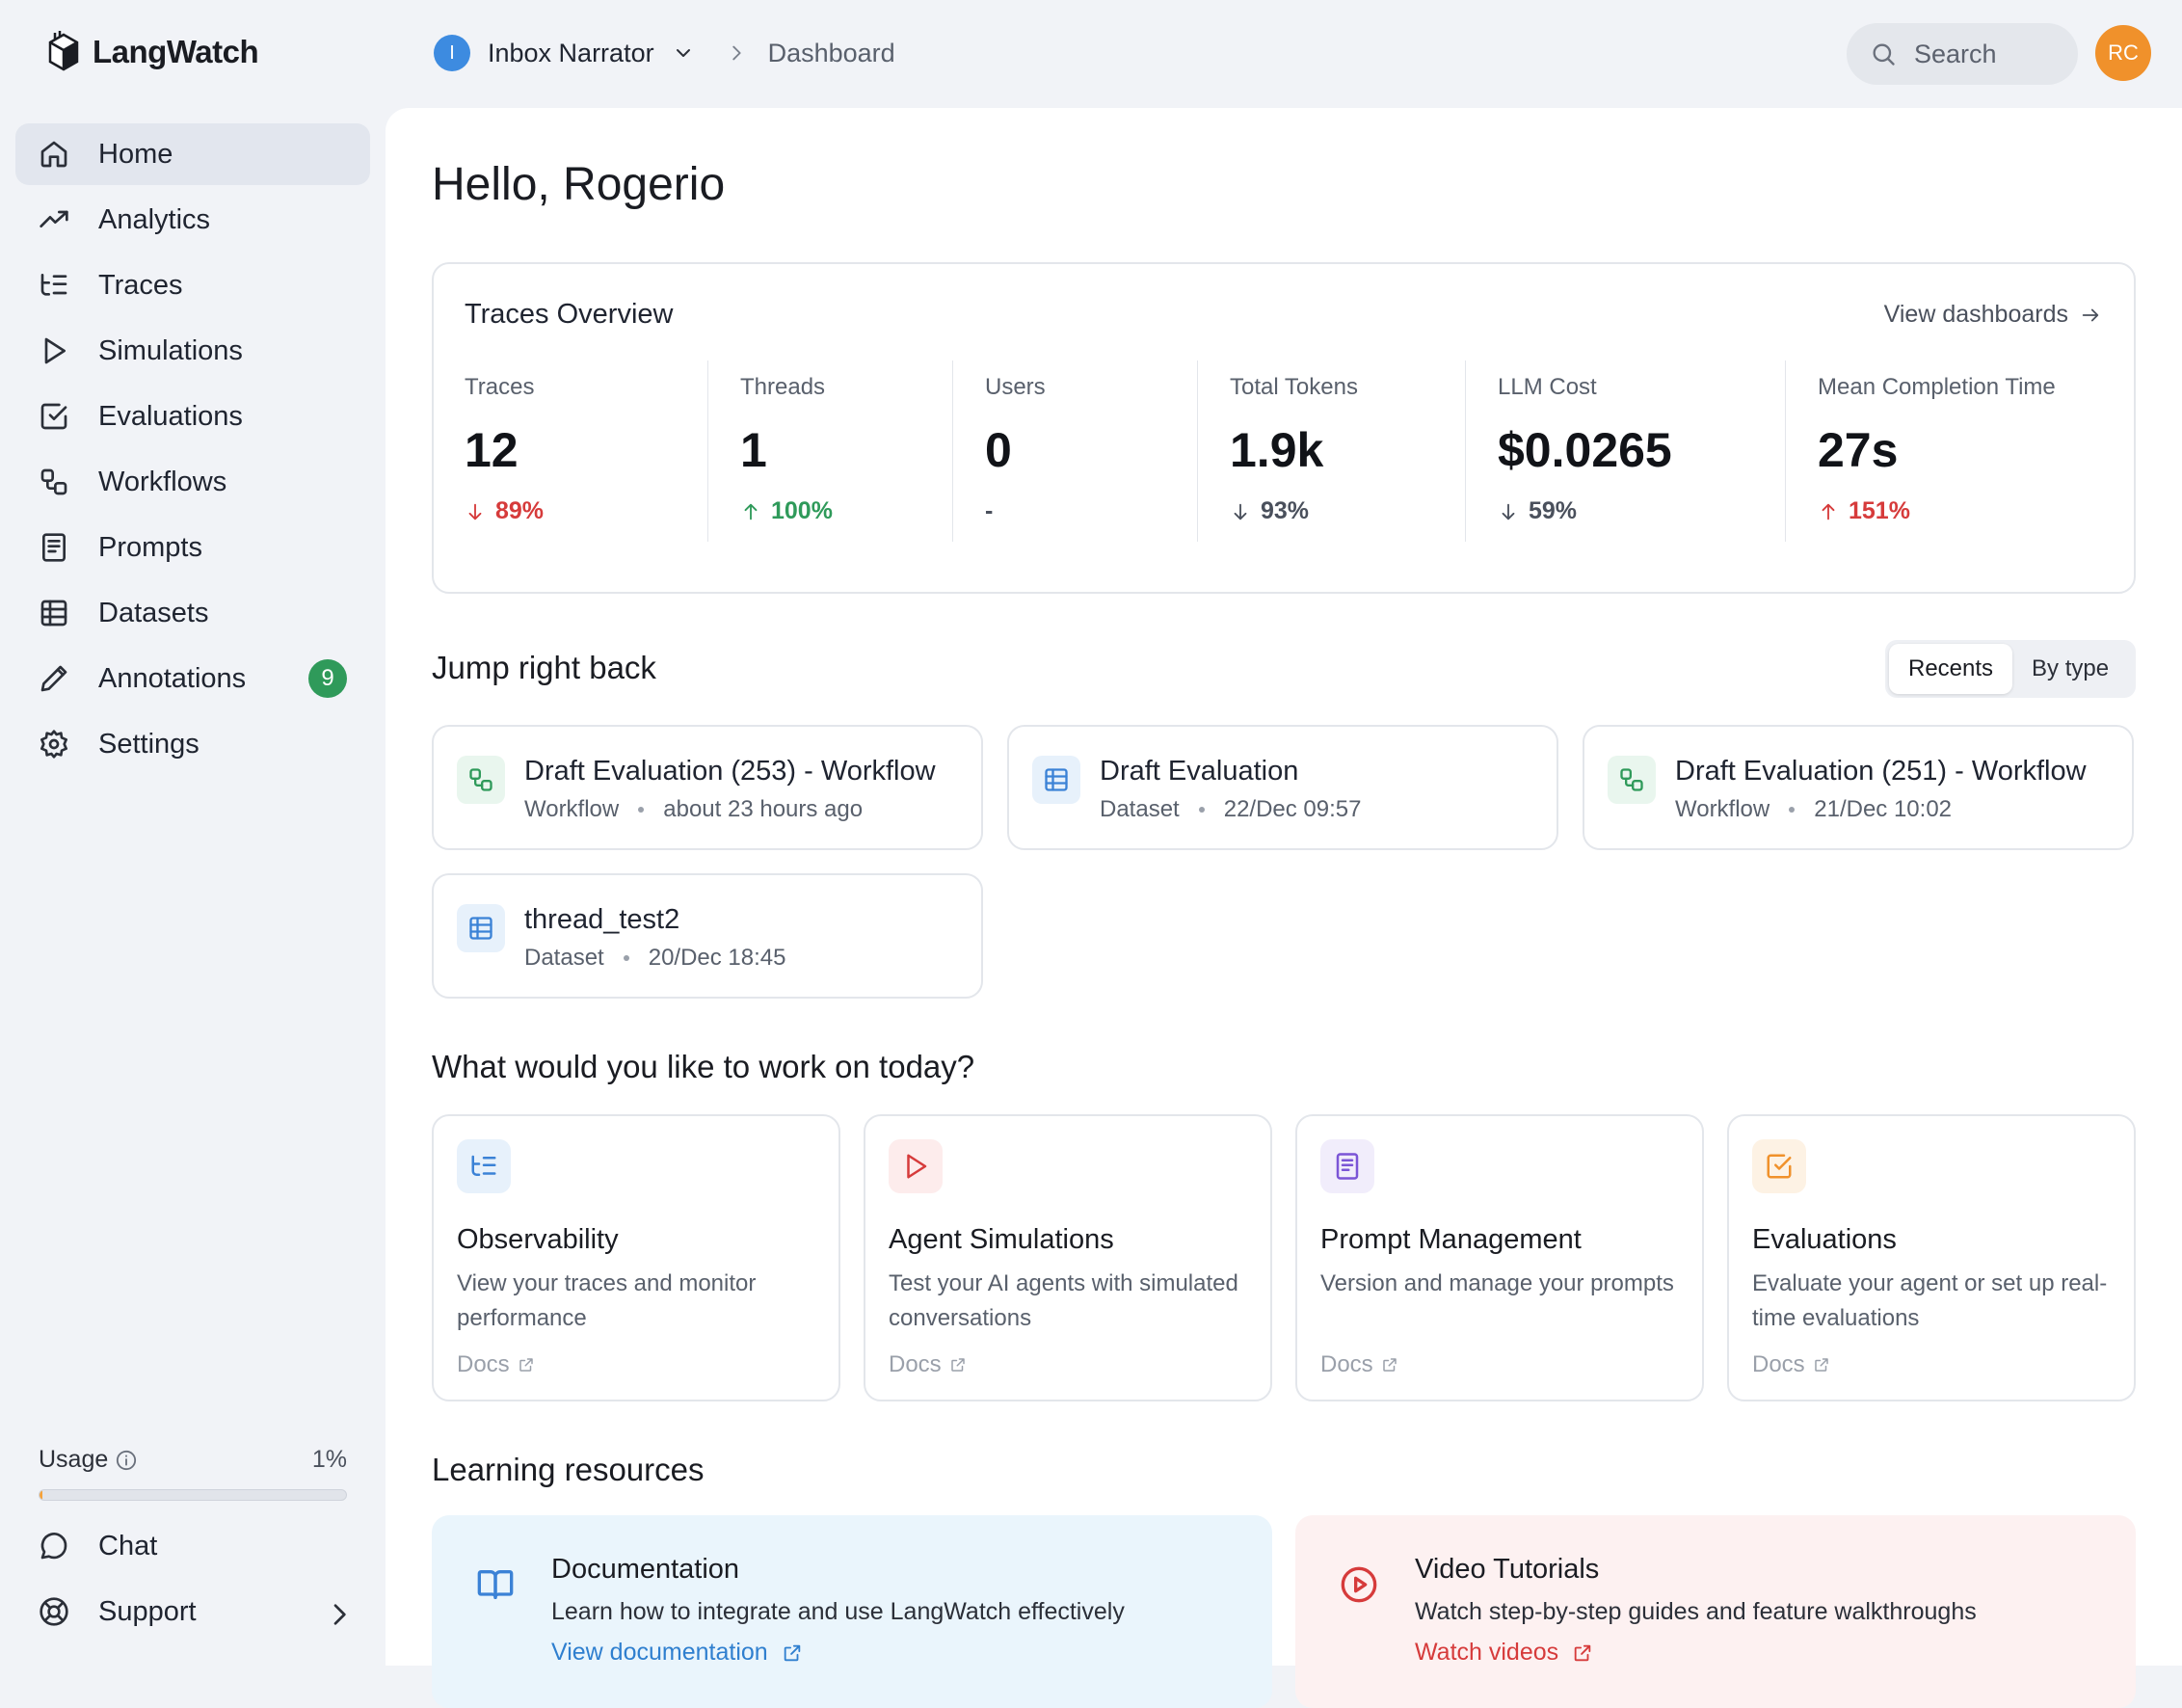 The width and height of the screenshot is (2182, 1708). I want to click on sidebar-item-label: Simulations, so click(170, 350).